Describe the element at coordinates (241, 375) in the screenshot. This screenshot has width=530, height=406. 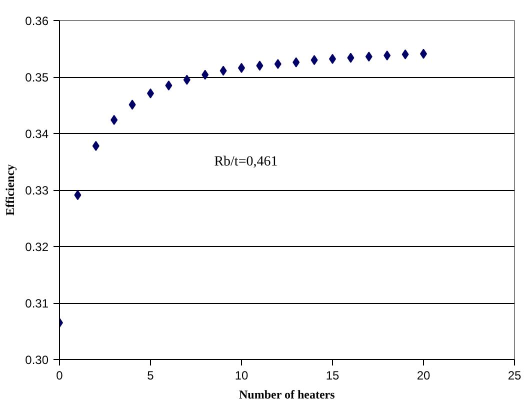
I see `x-tick-label: 10` at that location.